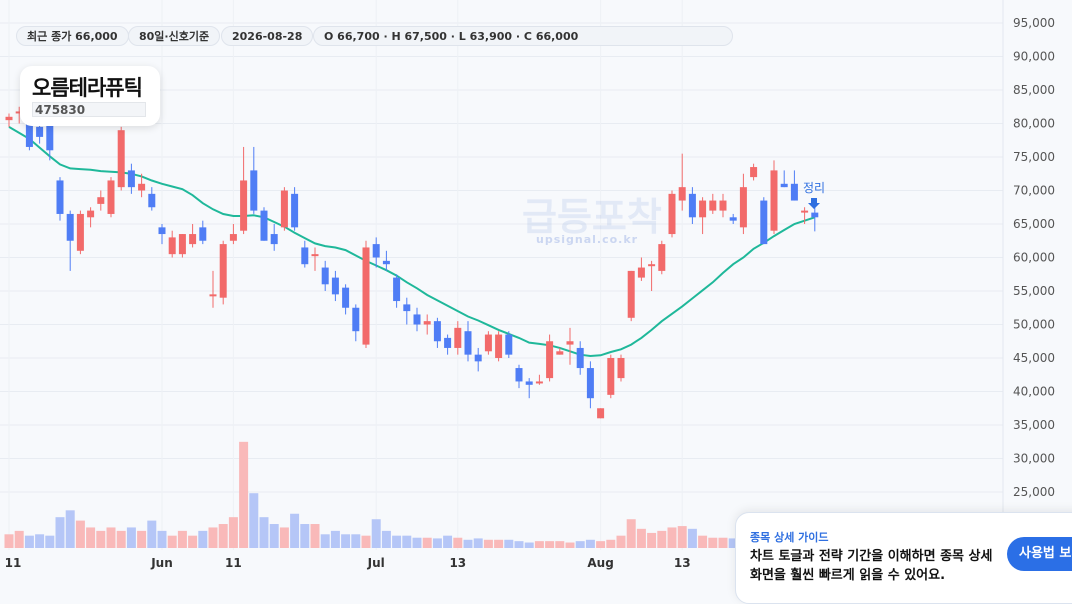 This screenshot has height=604, width=1072. Describe the element at coordinates (600, 563) in the screenshot. I see `date-tick-label: Aug` at that location.